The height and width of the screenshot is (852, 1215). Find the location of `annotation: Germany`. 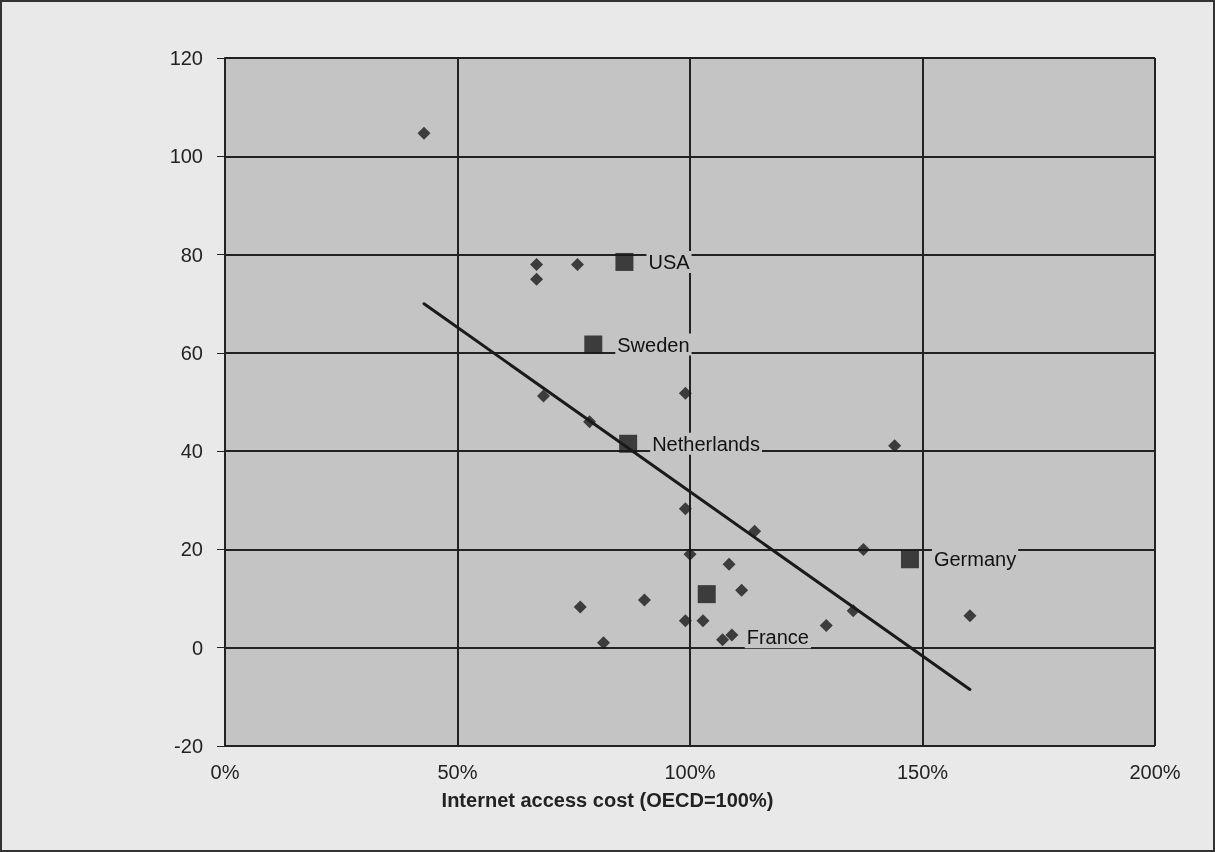

annotation: Germany is located at coordinates (975, 559).